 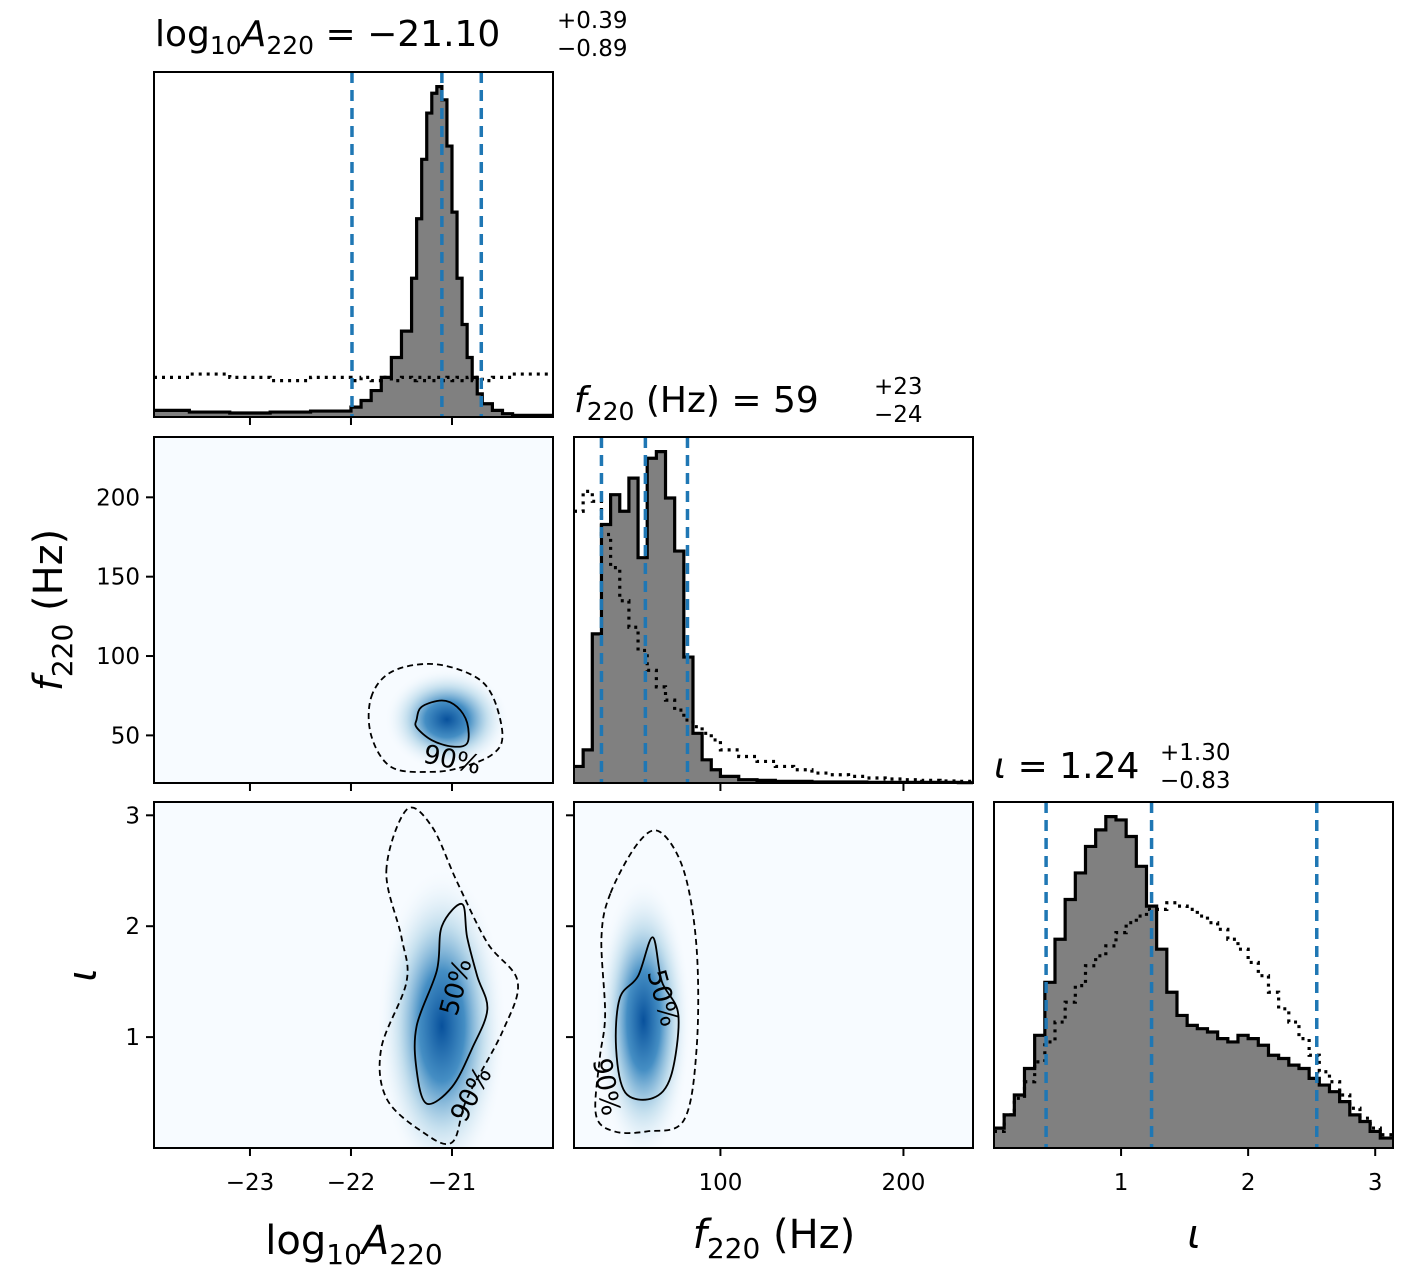 What do you see at coordinates (1193, 1019) in the screenshot?
I see `prior-hist-iota` at bounding box center [1193, 1019].